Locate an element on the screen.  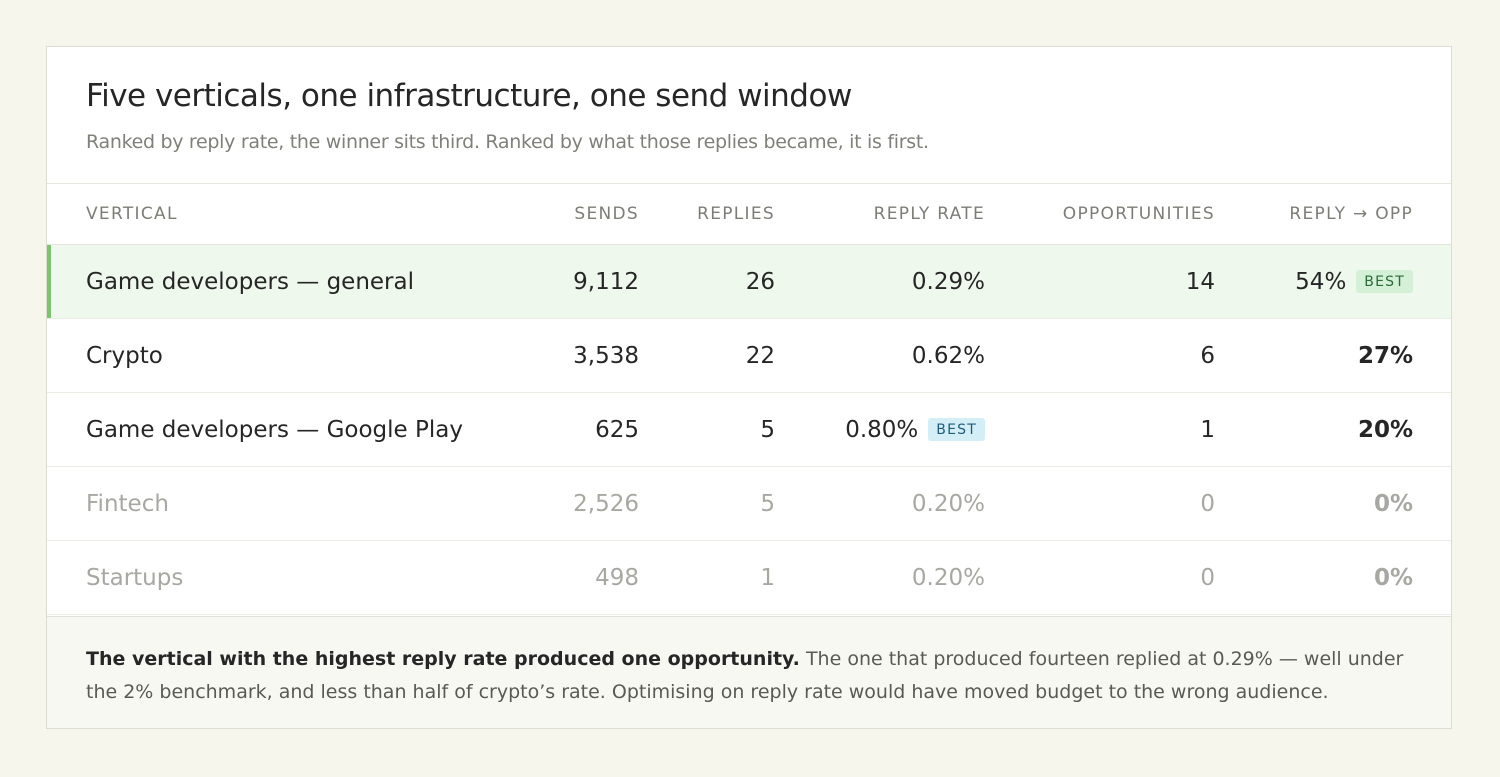
cell-reply-opp: 54% BEST is located at coordinates (1333, 281).